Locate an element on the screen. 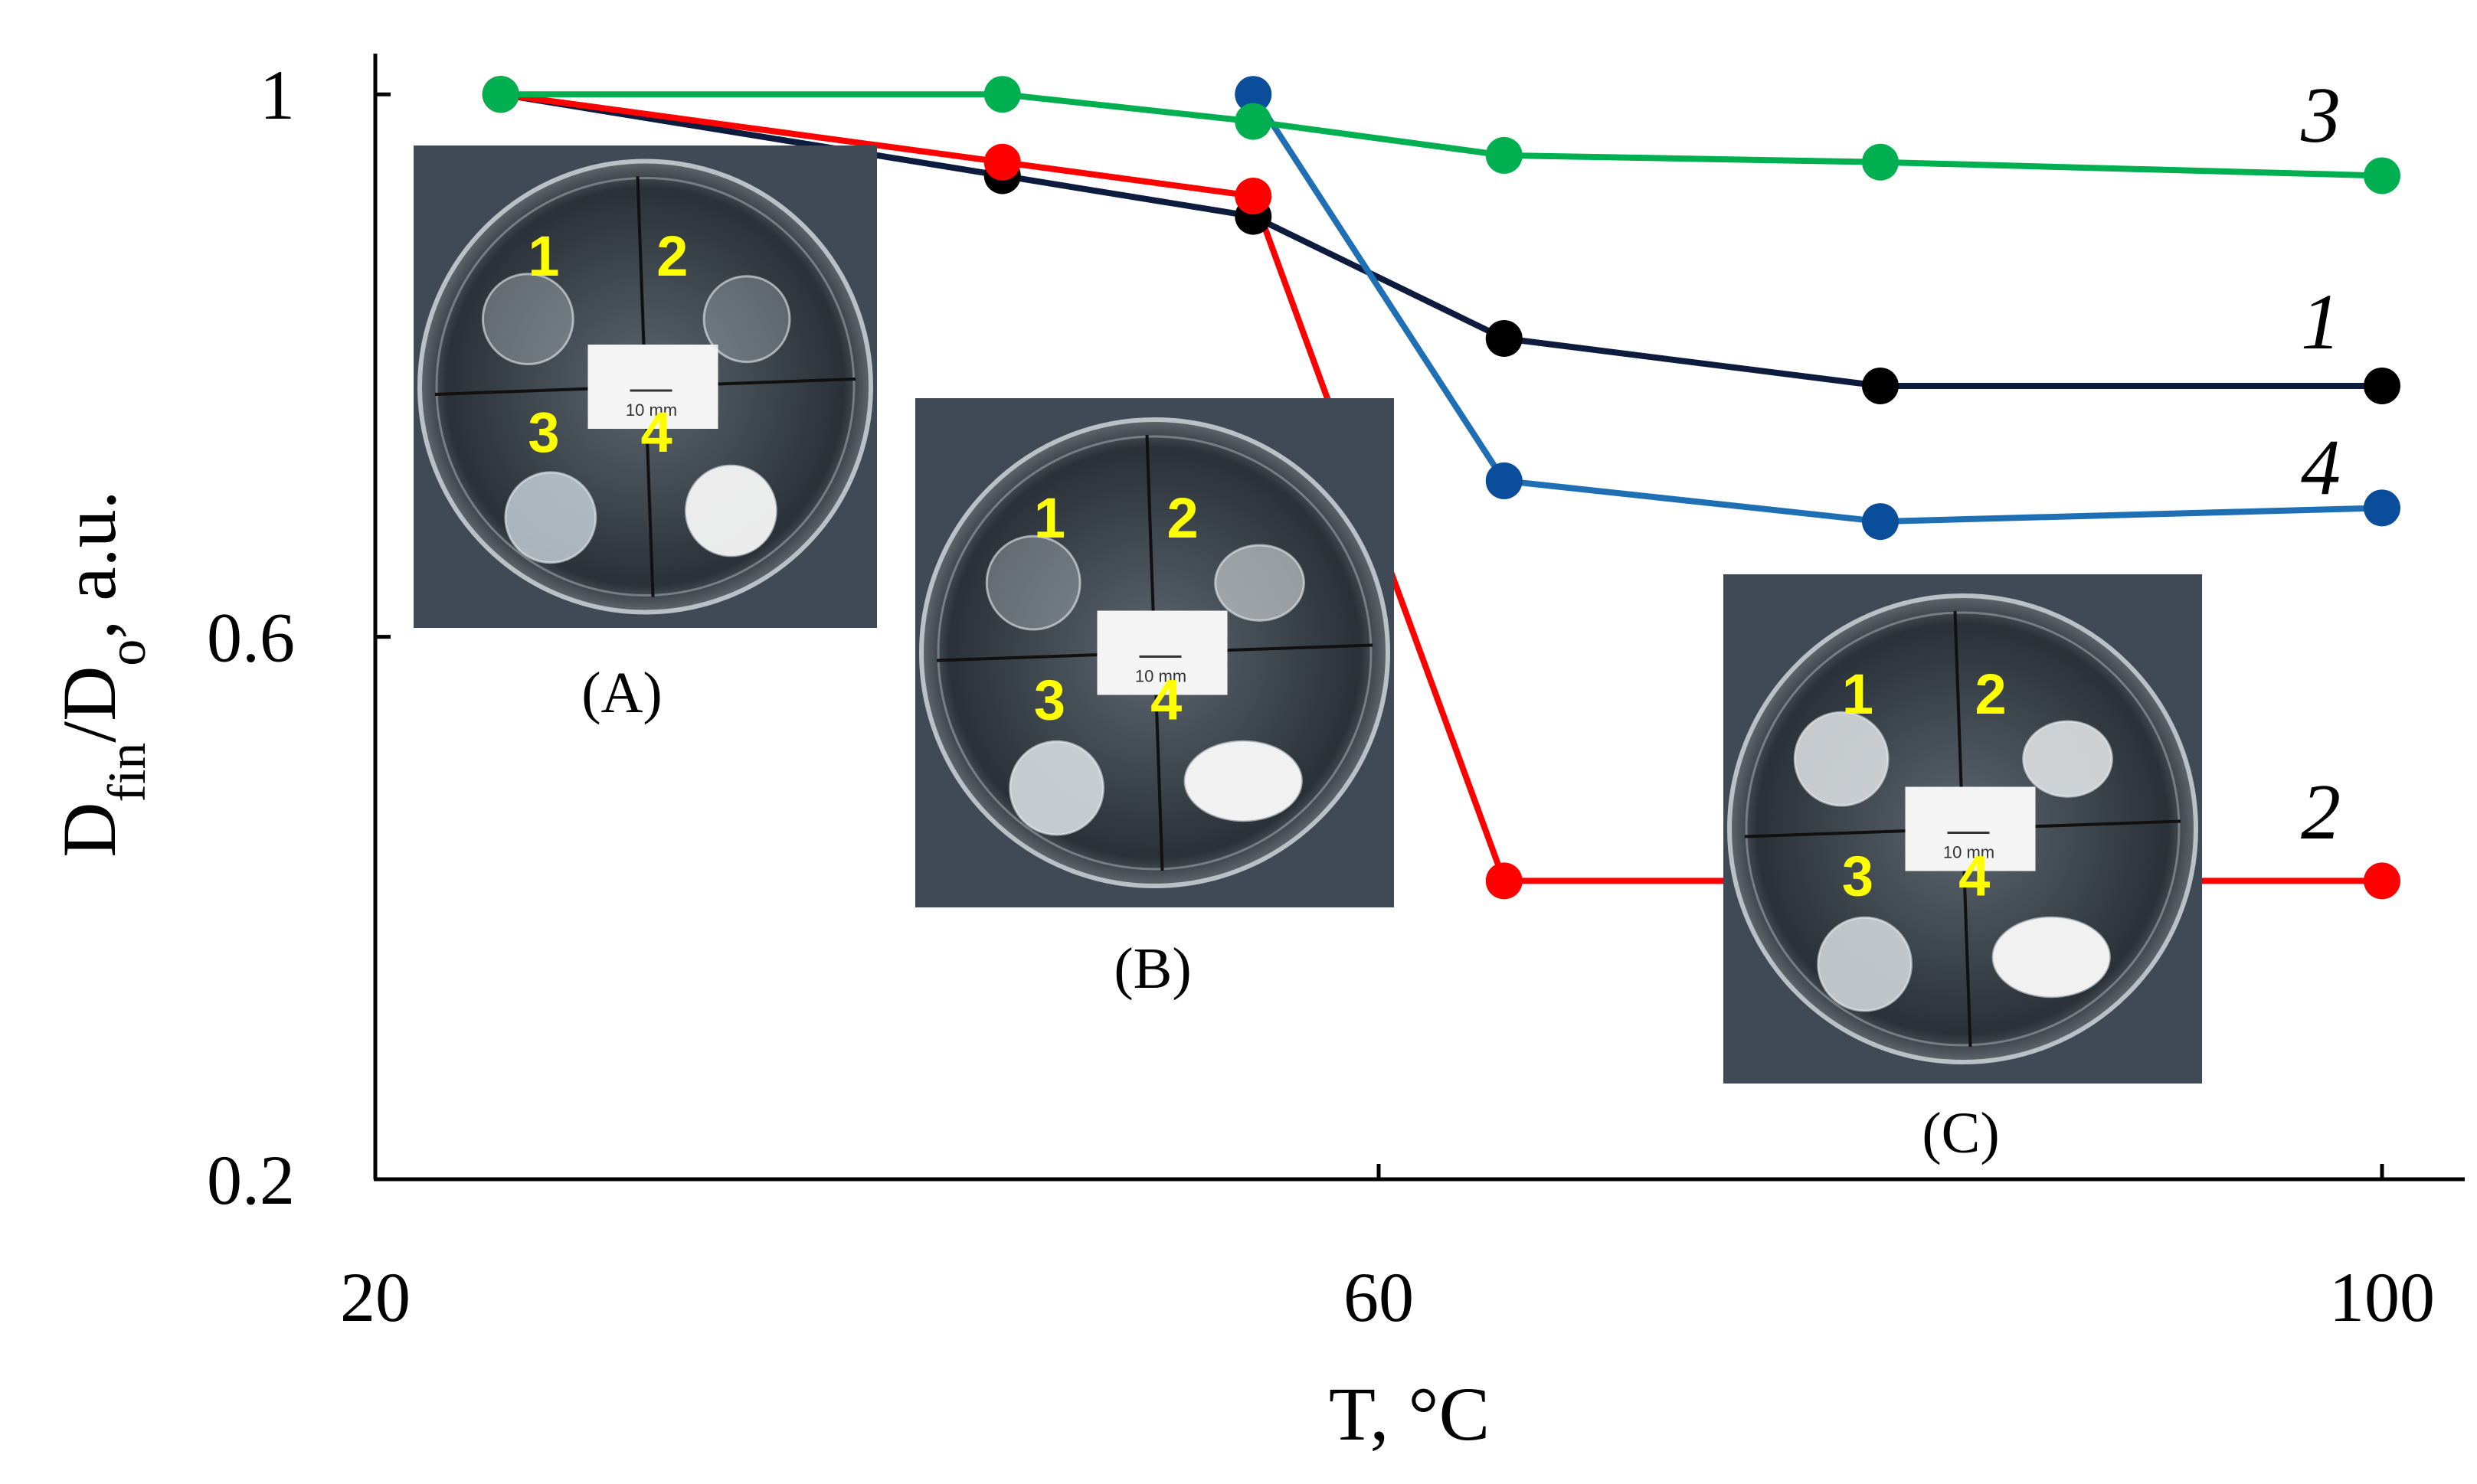  series-2-label: 2 is located at coordinates (2321, 812).